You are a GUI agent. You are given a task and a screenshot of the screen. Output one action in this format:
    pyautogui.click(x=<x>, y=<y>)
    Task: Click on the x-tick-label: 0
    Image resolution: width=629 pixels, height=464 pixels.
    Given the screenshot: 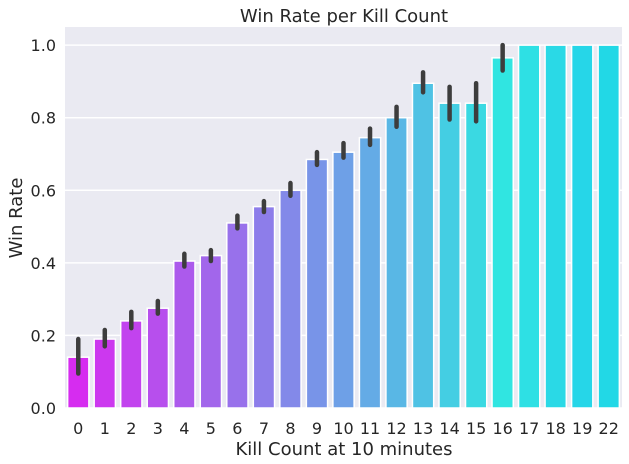 What is the action you would take?
    pyautogui.click(x=78, y=428)
    